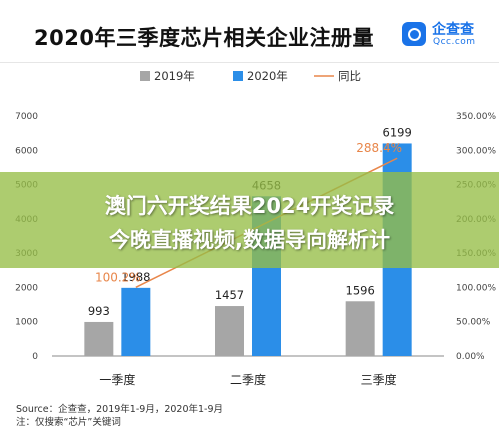 The image size is (499, 443). Describe the element at coordinates (118, 277) in the screenshot. I see `growth-label: 100.2%` at that location.